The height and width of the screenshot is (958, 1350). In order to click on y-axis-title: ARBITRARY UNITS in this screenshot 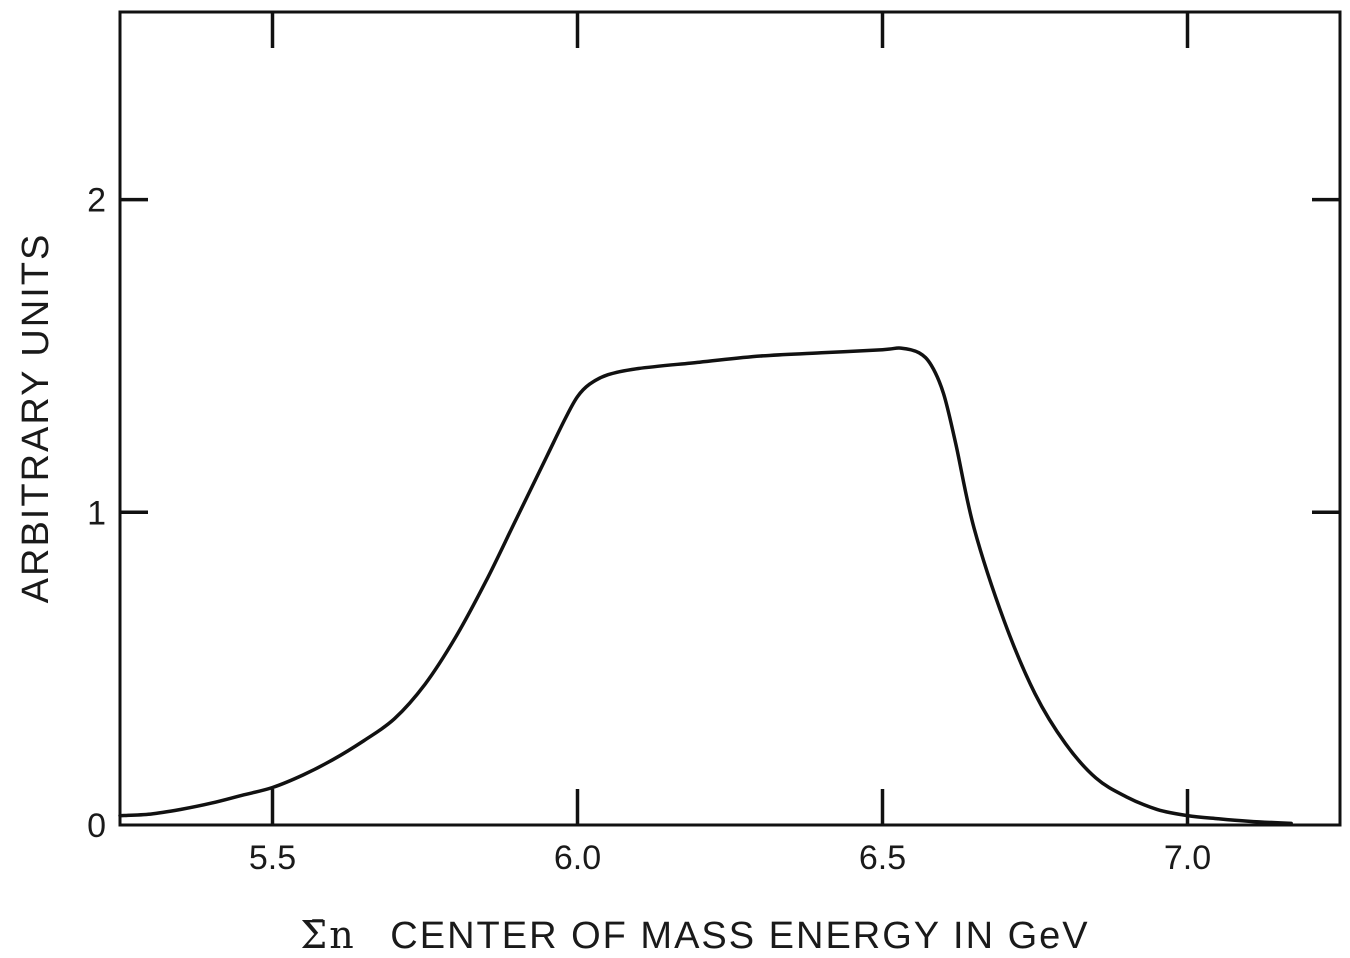, I will do `click(36, 418)`.